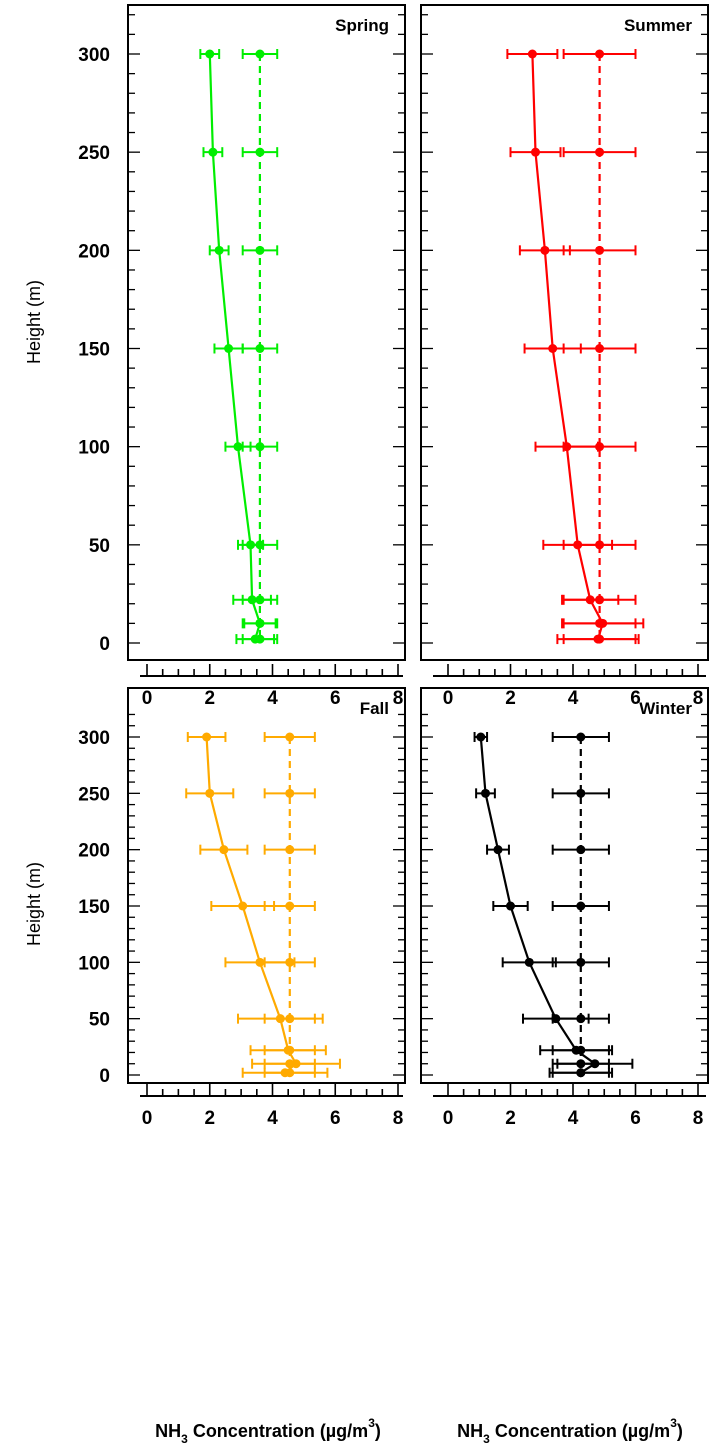  I want to click on y-axis-title-top: Height (m), so click(34, 322).